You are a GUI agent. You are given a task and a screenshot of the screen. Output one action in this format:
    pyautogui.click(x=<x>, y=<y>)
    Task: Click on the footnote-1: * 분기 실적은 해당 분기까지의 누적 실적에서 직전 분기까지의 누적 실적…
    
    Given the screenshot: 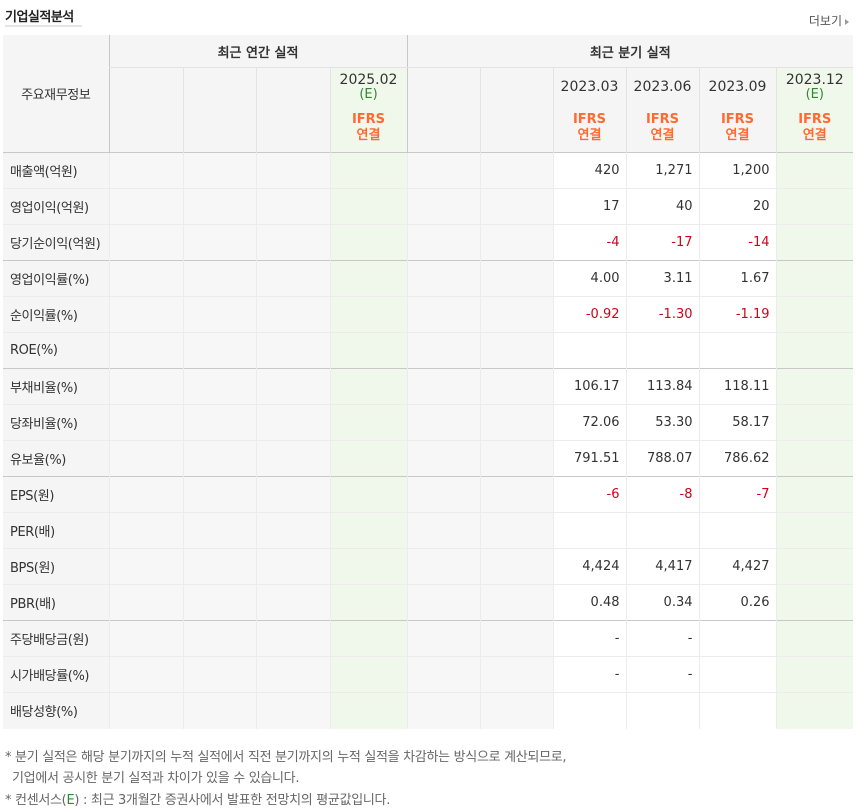 What is the action you would take?
    pyautogui.click(x=286, y=755)
    